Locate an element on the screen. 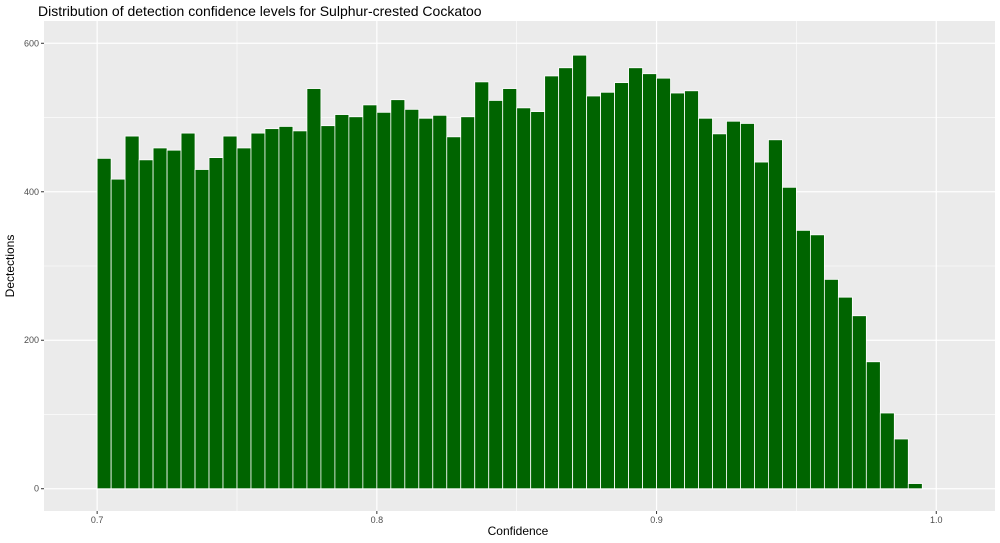  x-tick-label: 0.7 is located at coordinates (97, 520).